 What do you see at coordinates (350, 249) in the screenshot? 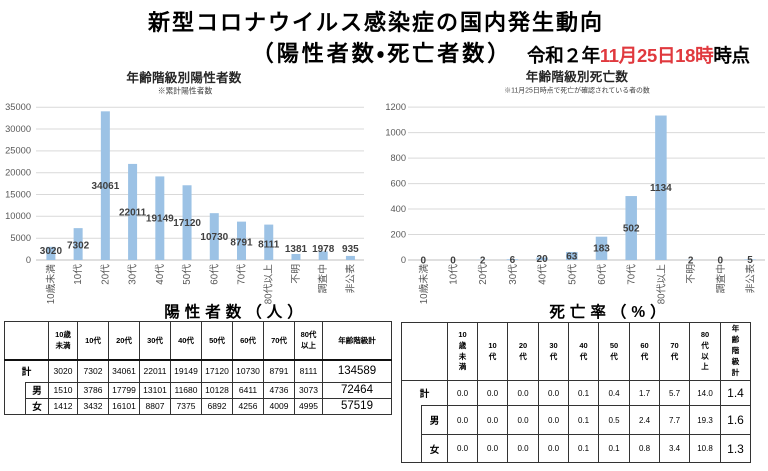
I see `svg-text: 935` at bounding box center [350, 249].